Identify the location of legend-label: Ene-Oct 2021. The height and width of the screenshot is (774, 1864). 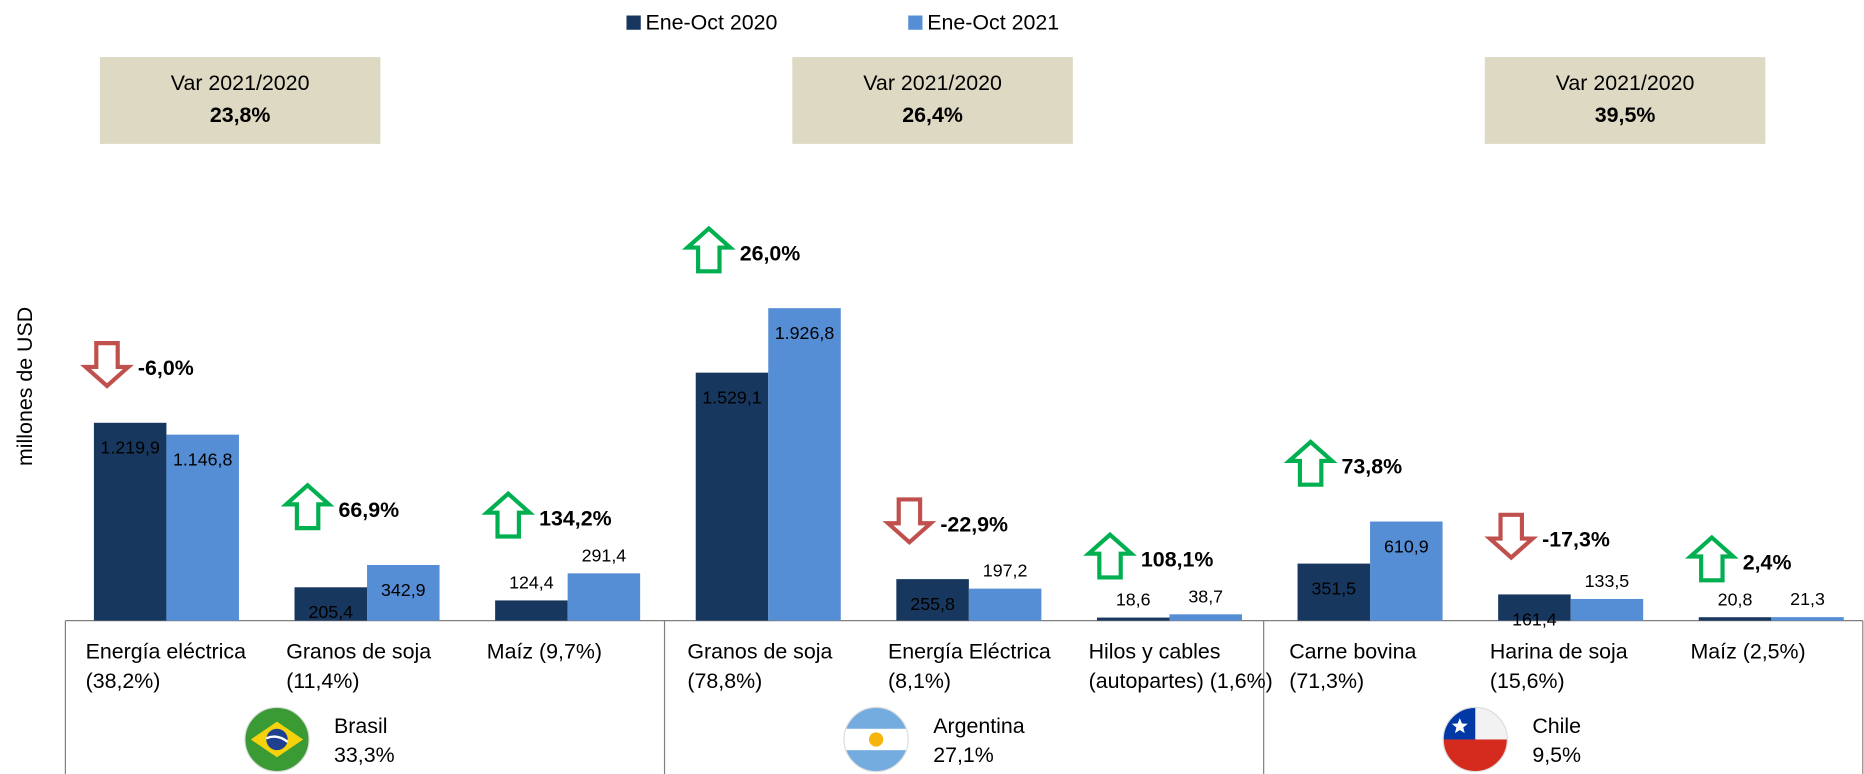
(993, 22).